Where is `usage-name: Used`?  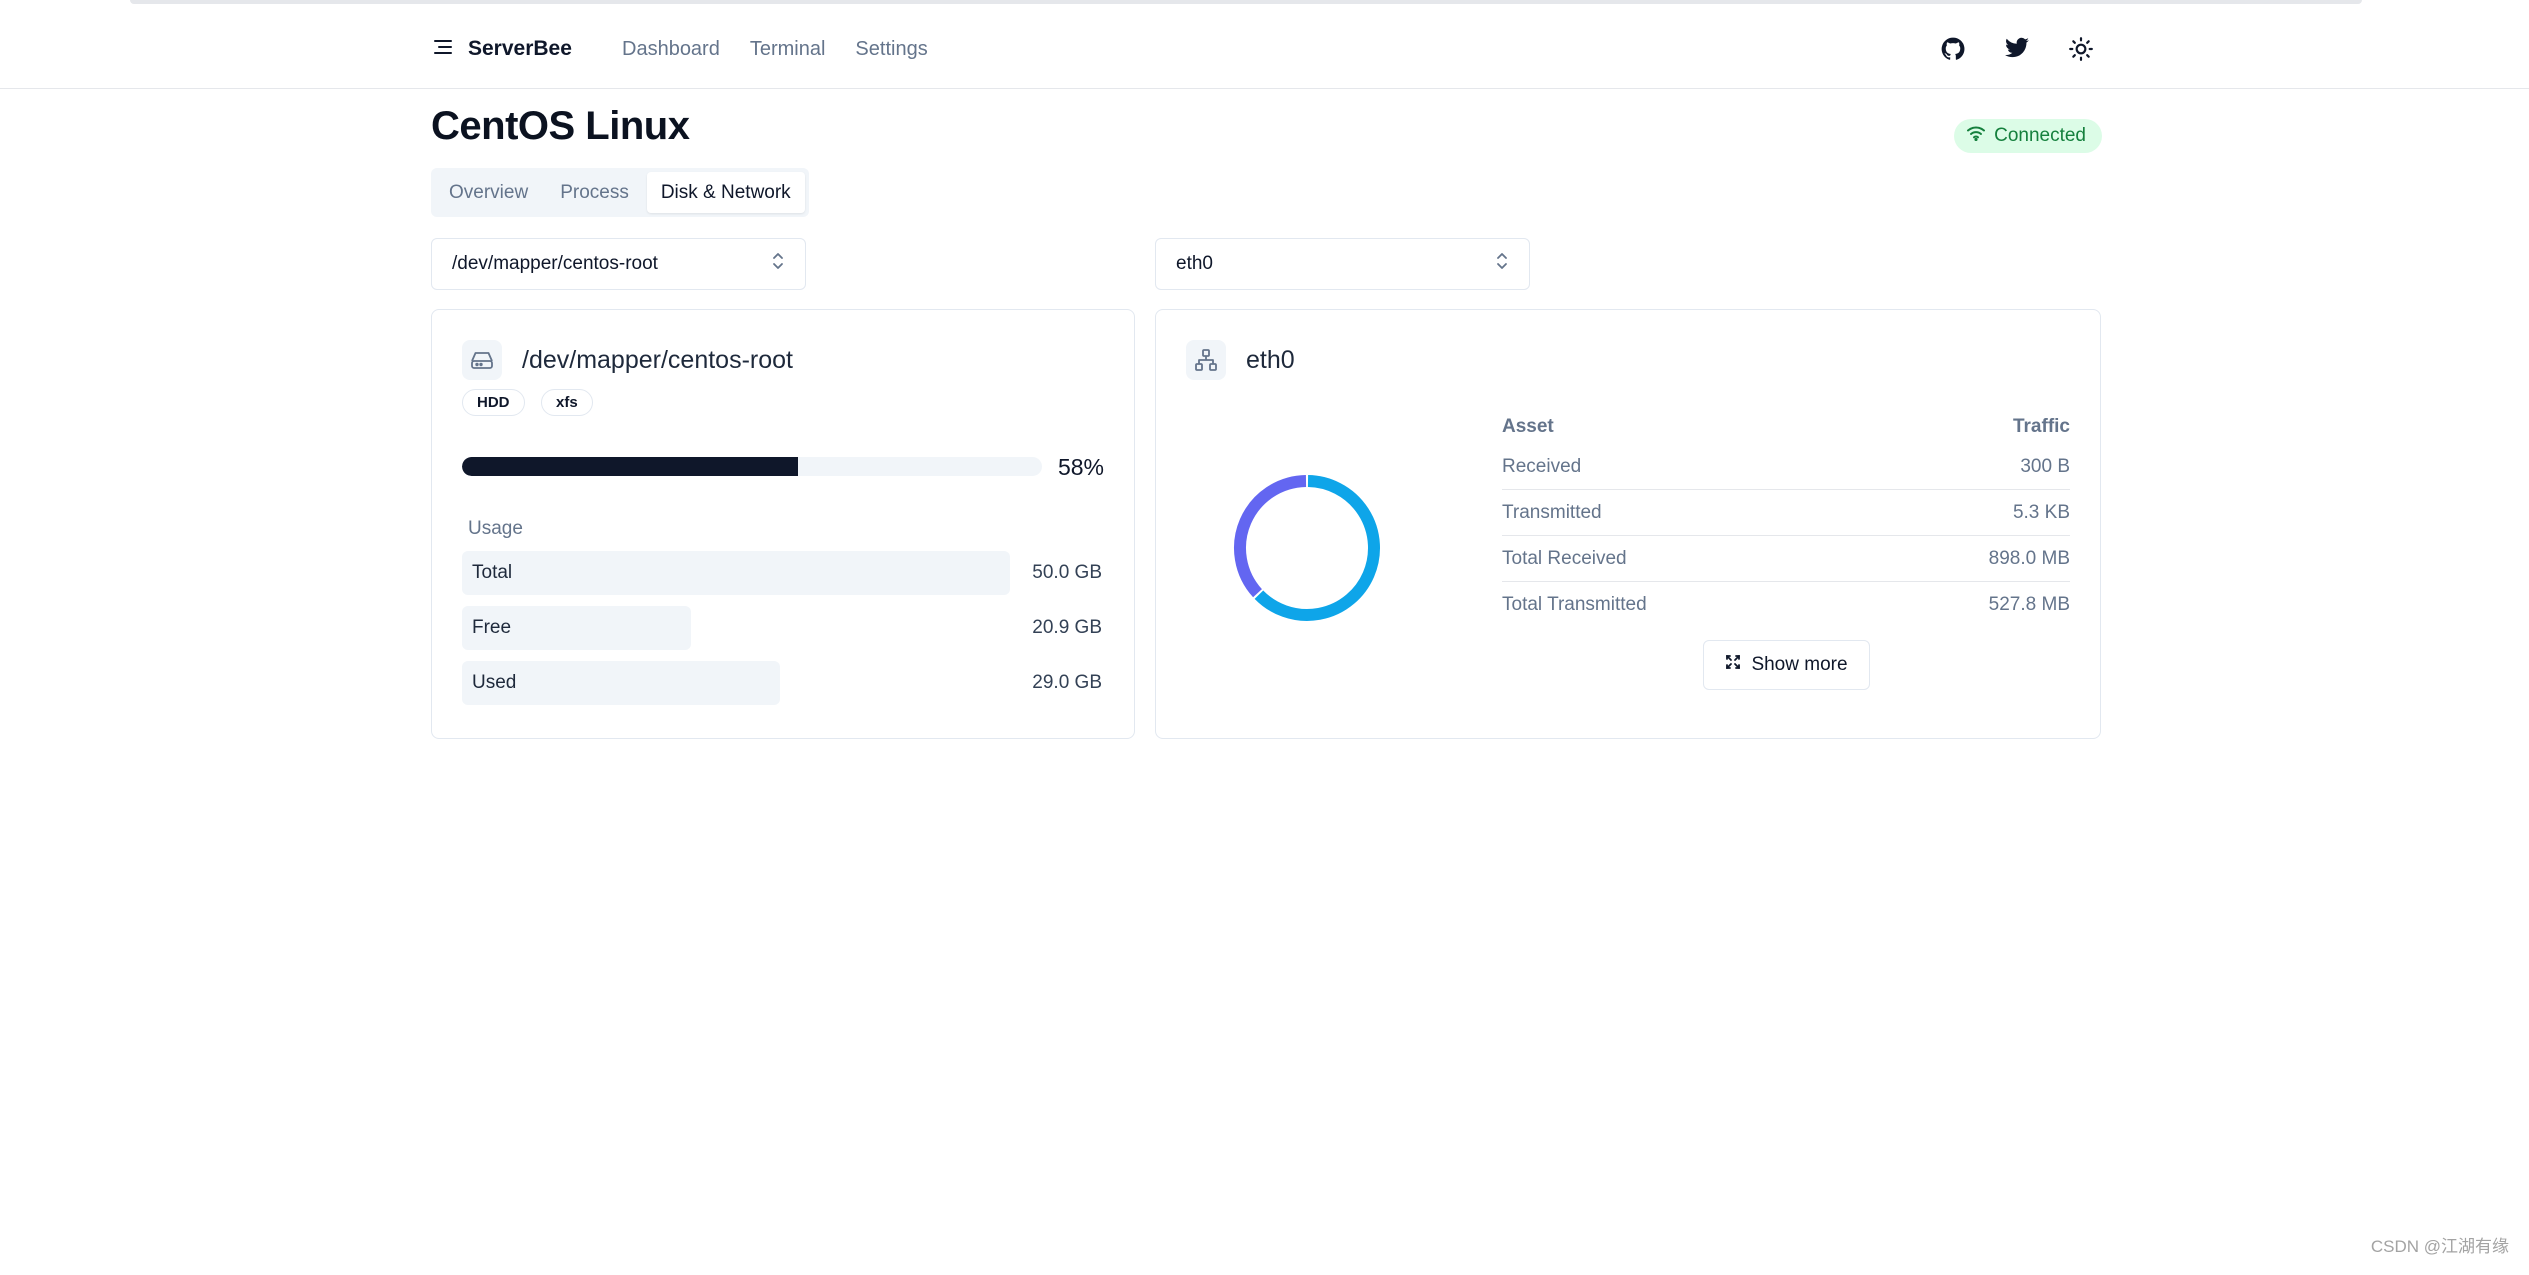
usage-name: Used is located at coordinates (494, 682).